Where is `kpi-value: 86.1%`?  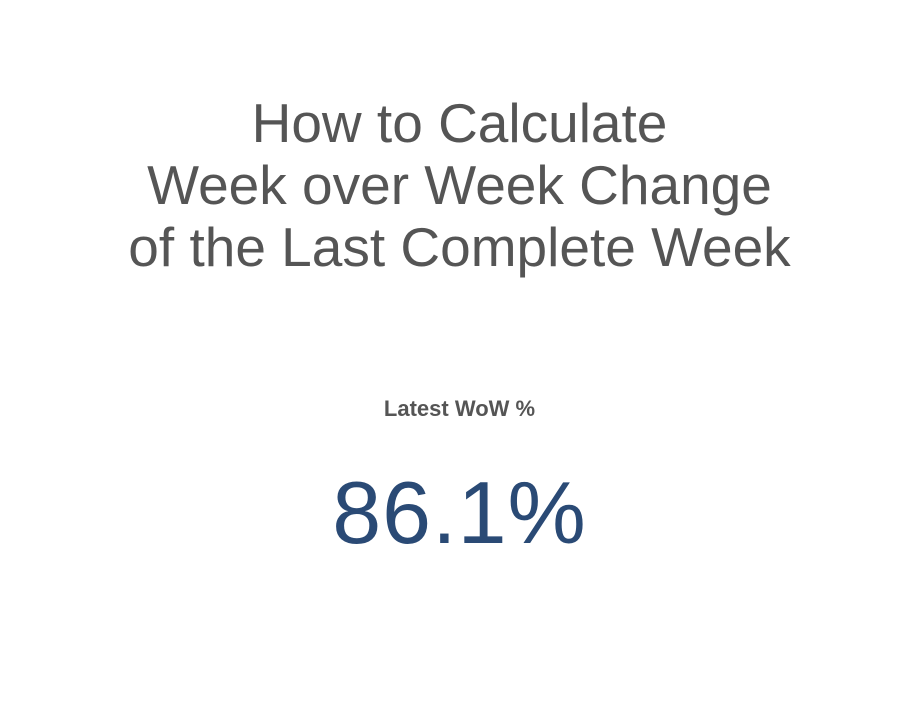
kpi-value: 86.1% is located at coordinates (459, 512).